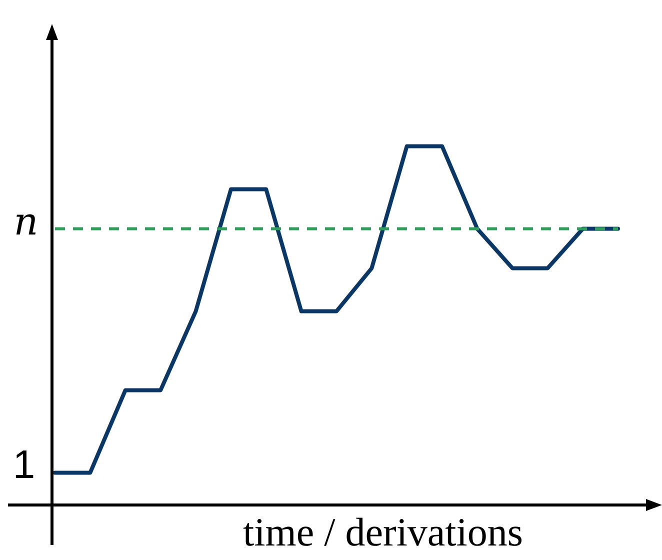 The image size is (662, 560). I want to click on annotation: 1, so click(24, 465).